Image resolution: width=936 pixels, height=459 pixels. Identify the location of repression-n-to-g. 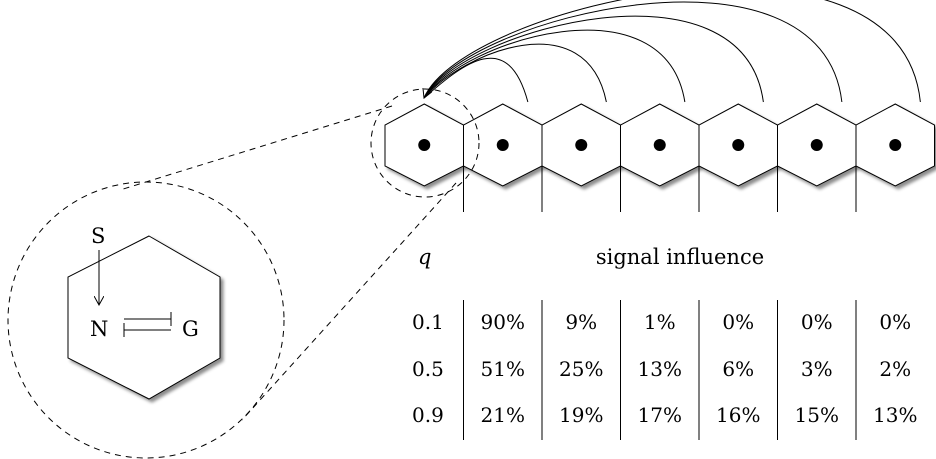
(148, 319).